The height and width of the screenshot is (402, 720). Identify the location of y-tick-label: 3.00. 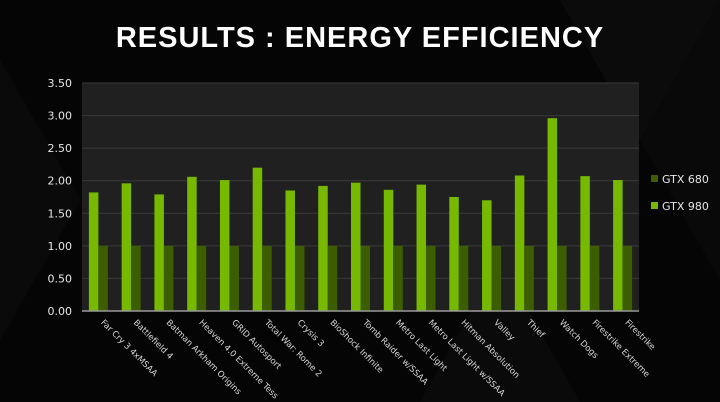
(60, 116).